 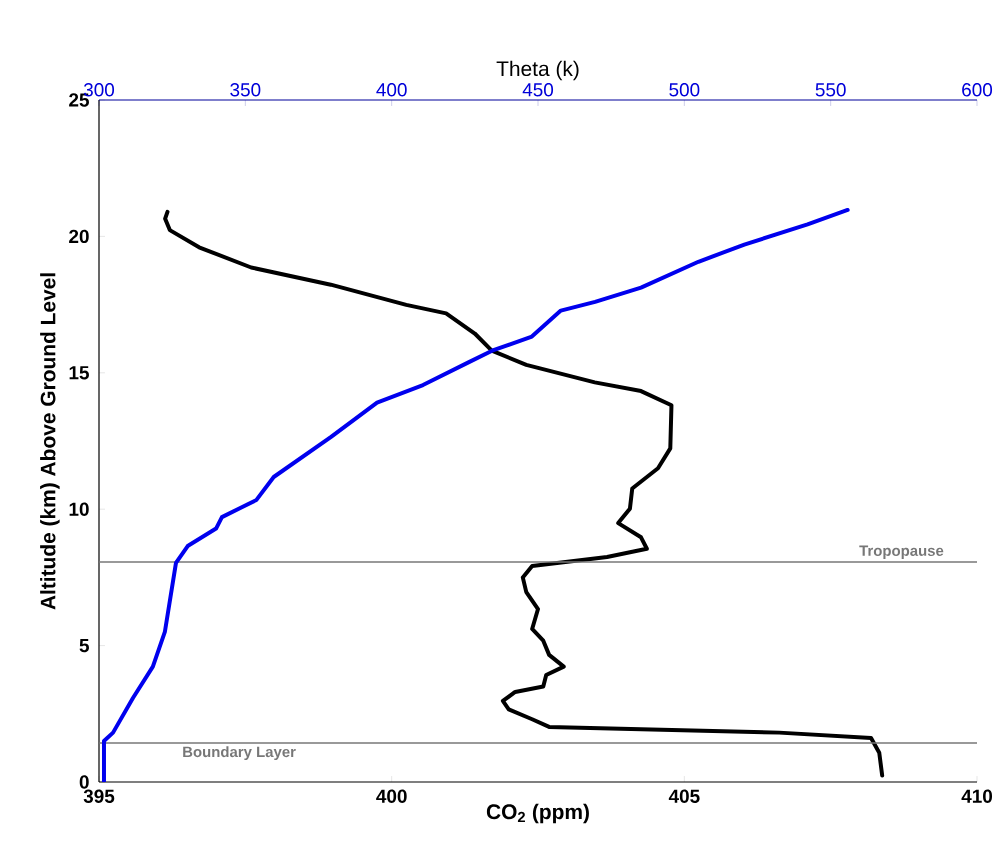 What do you see at coordinates (79, 373) in the screenshot?
I see `y-tick-label: 15` at bounding box center [79, 373].